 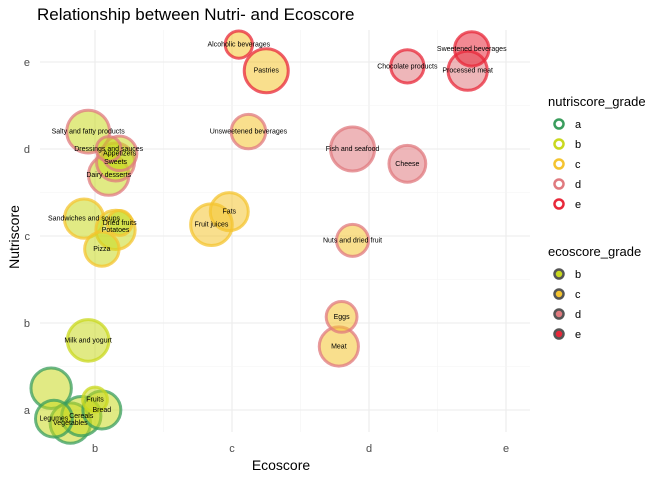 I want to click on point-label: Legumes, so click(x=54, y=419).